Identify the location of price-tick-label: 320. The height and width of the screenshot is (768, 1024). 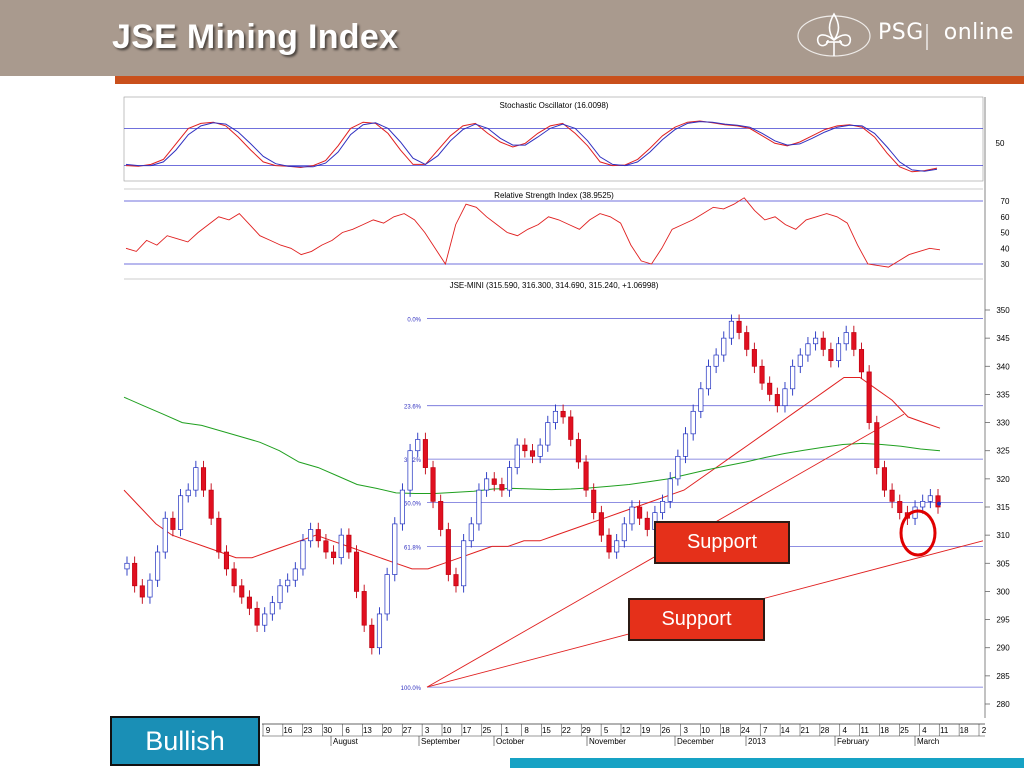
(1003, 479).